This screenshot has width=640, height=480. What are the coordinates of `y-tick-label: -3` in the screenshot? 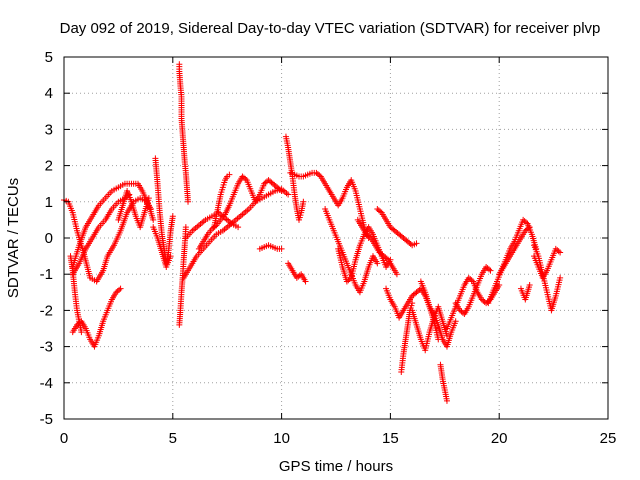 It's located at (46, 347).